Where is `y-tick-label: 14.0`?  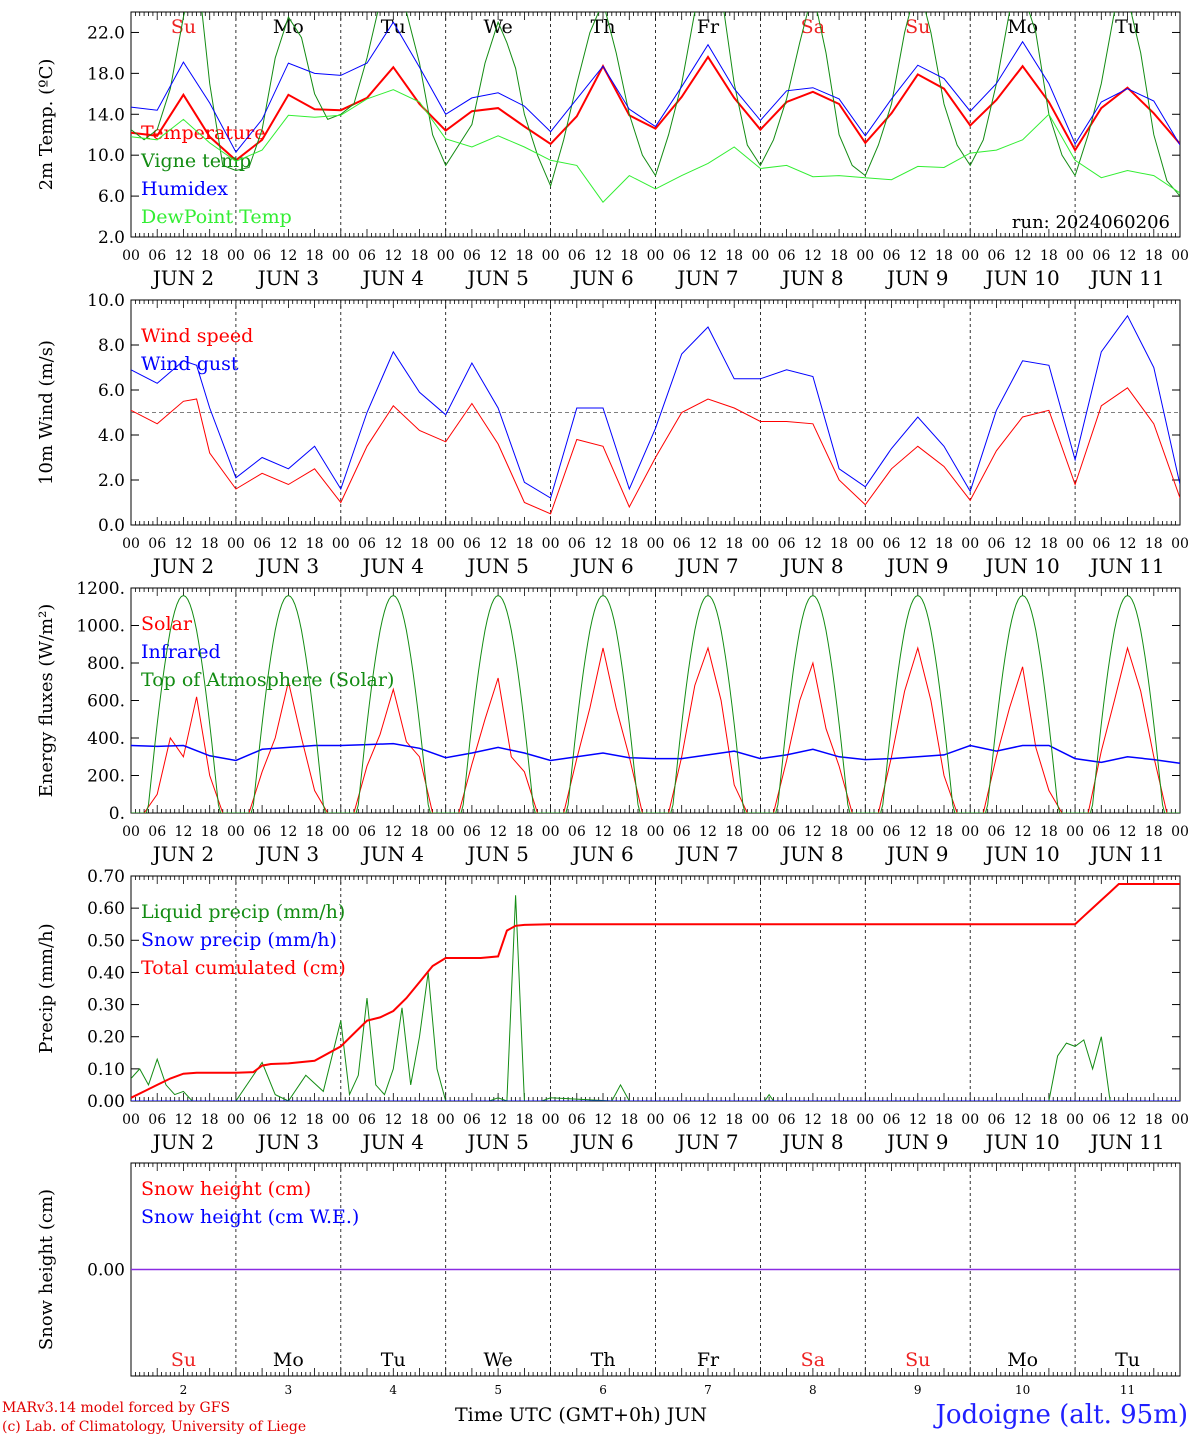
y-tick-label: 14.0 is located at coordinates (106, 115).